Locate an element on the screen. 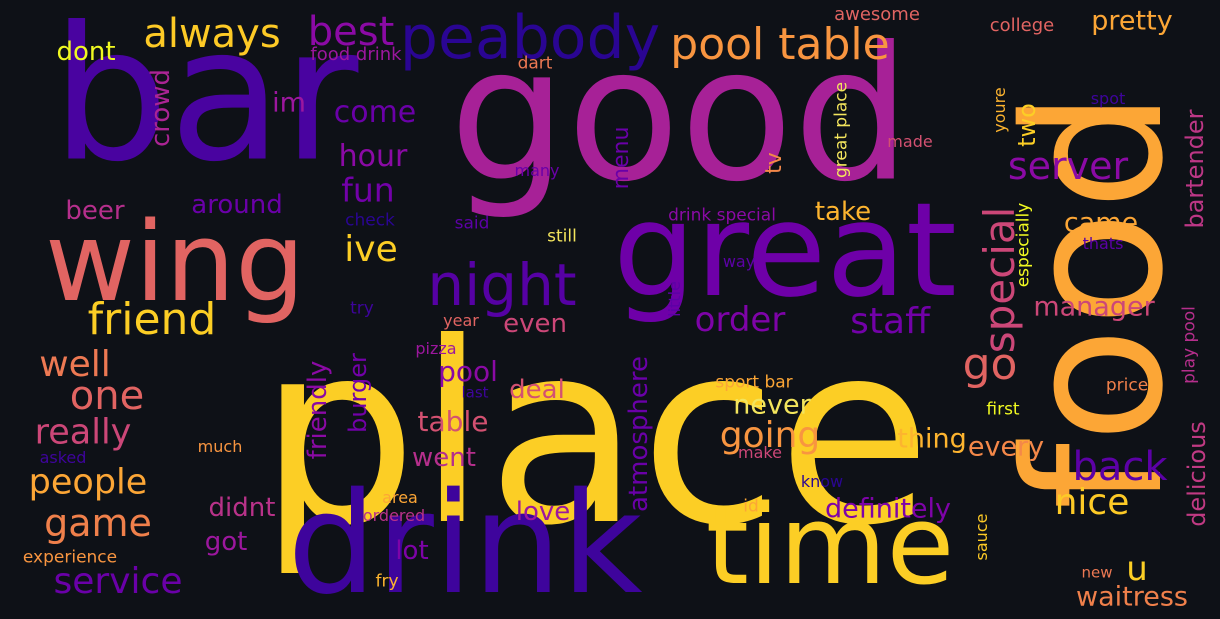  word-thats: thats is located at coordinates (1103, 243).